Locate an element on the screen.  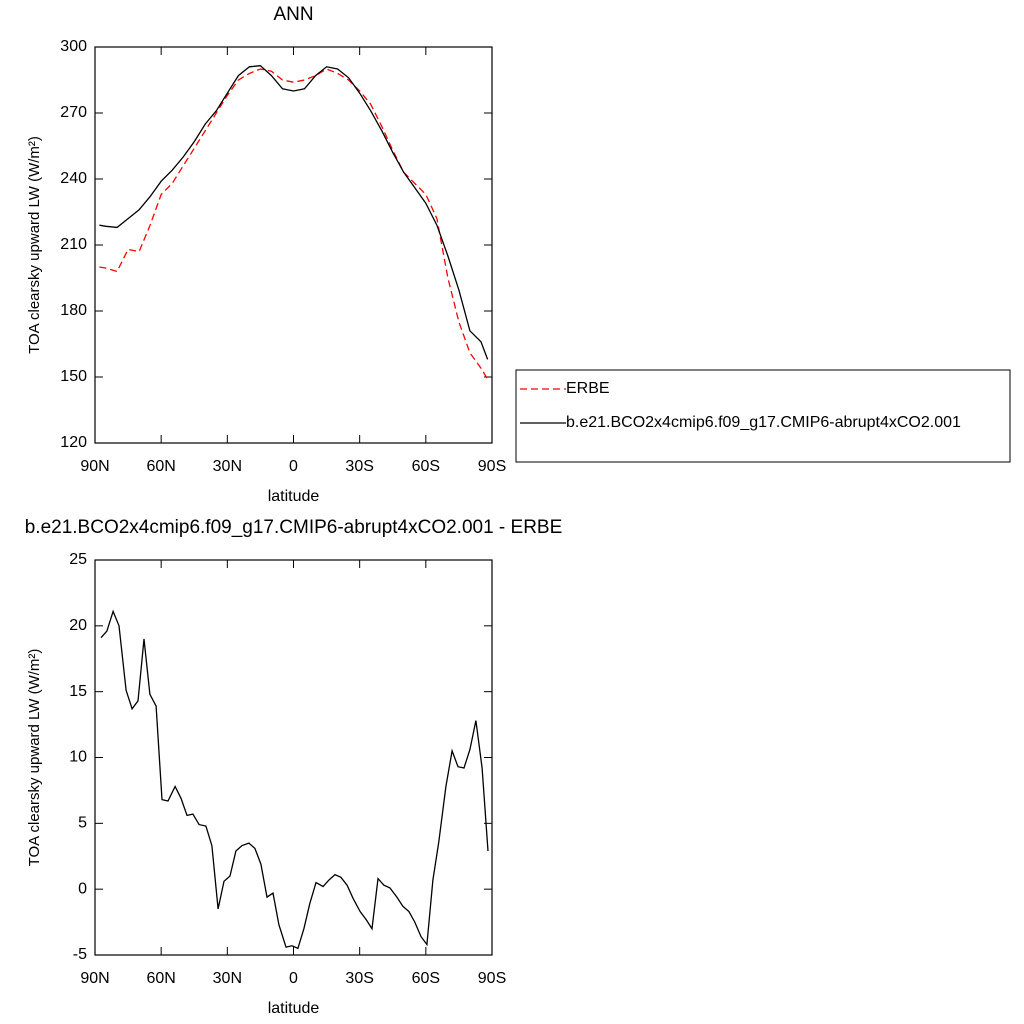
chart-title: ANN is located at coordinates (293, 14).